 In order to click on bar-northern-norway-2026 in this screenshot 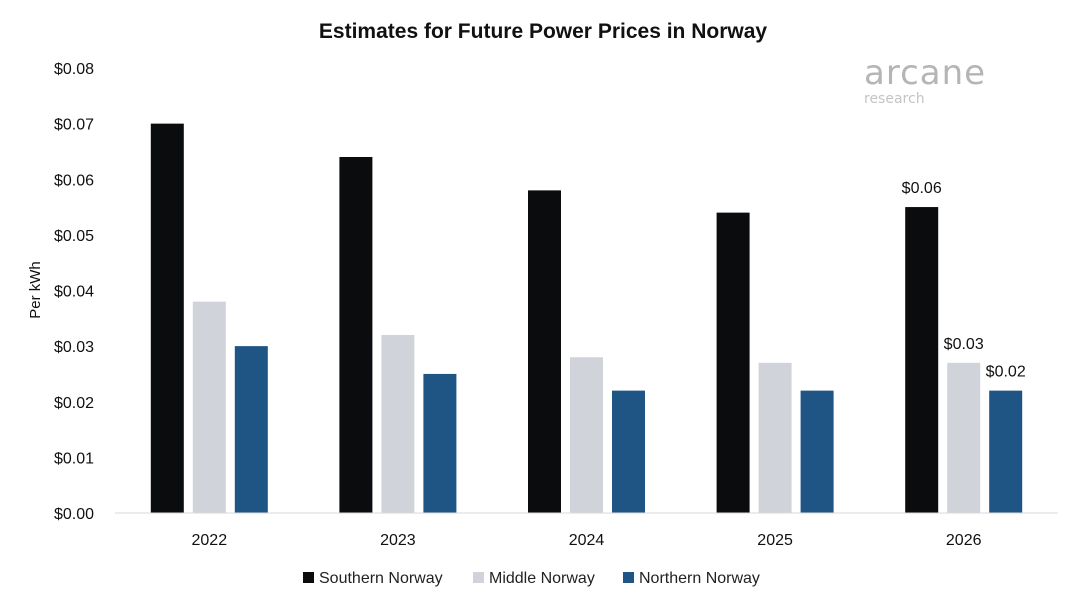, I will do `click(1006, 451)`.